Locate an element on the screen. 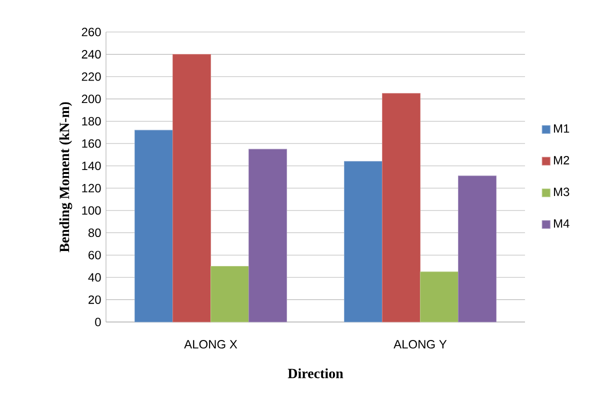  legend-label: M2 is located at coordinates (562, 160).